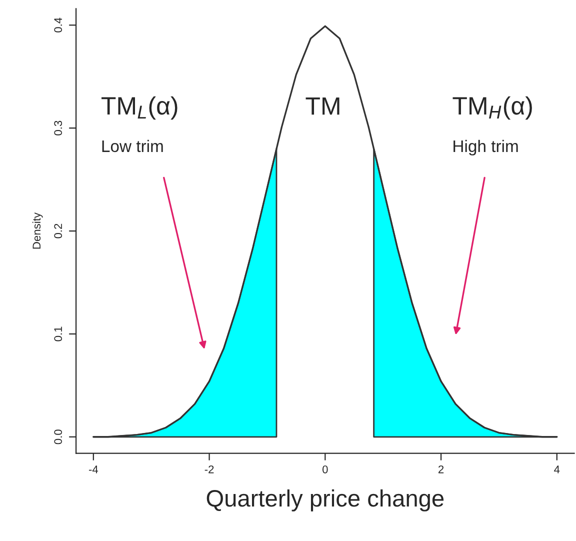 The height and width of the screenshot is (541, 576). I want to click on y-tick-label: 0.1, so click(58, 334).